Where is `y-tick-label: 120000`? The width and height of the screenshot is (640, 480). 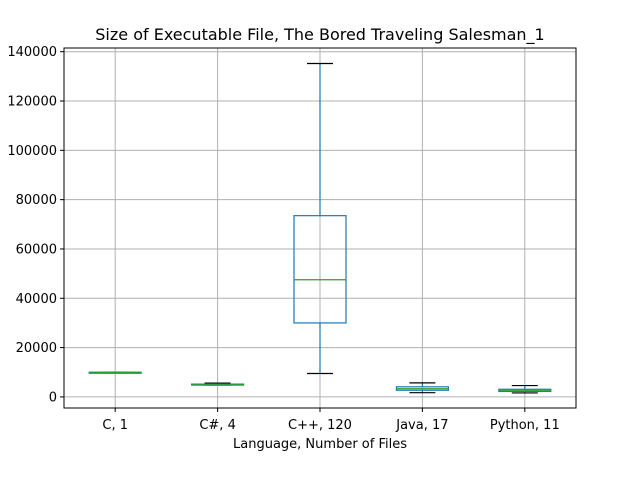
y-tick-label: 120000 is located at coordinates (32, 102).